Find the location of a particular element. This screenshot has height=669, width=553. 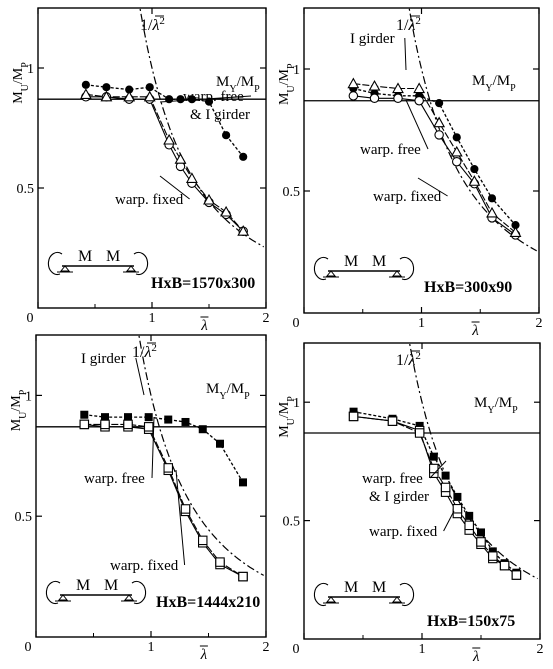

specimen-label: HxB=1444x210 is located at coordinates (208, 602).